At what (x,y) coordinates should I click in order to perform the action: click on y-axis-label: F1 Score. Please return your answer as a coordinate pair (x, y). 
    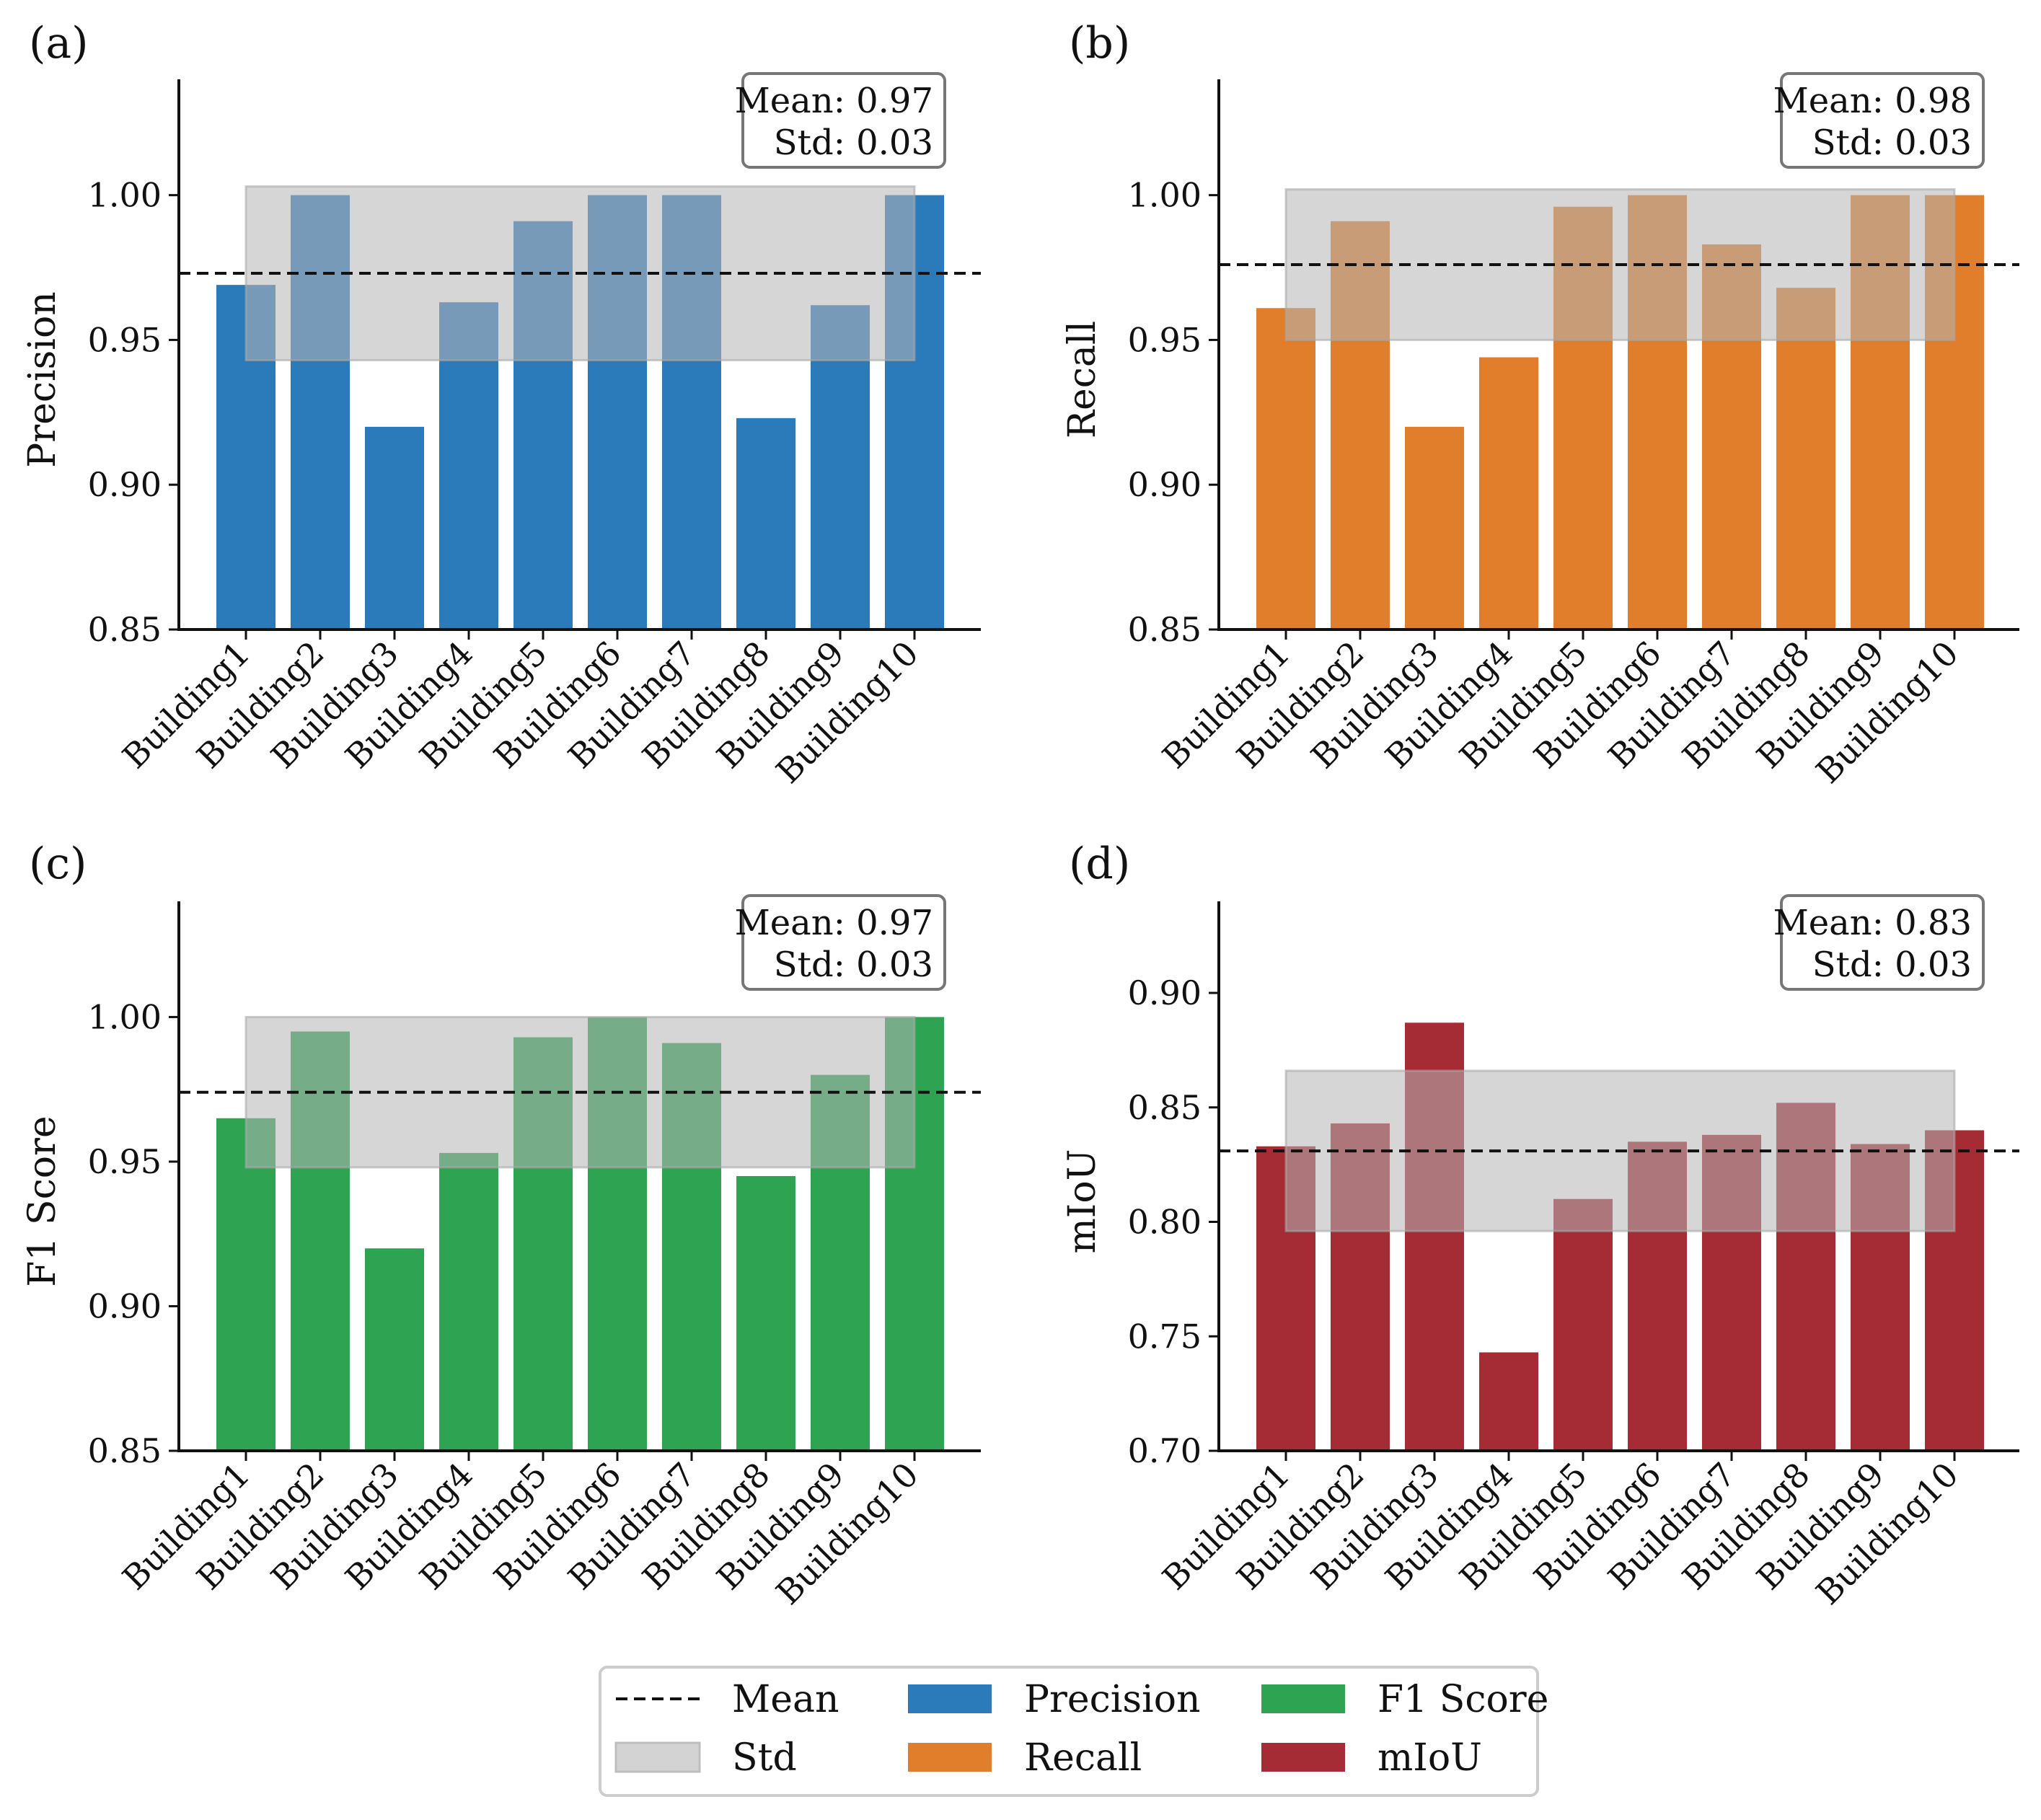
    Looking at the image, I should click on (42, 1201).